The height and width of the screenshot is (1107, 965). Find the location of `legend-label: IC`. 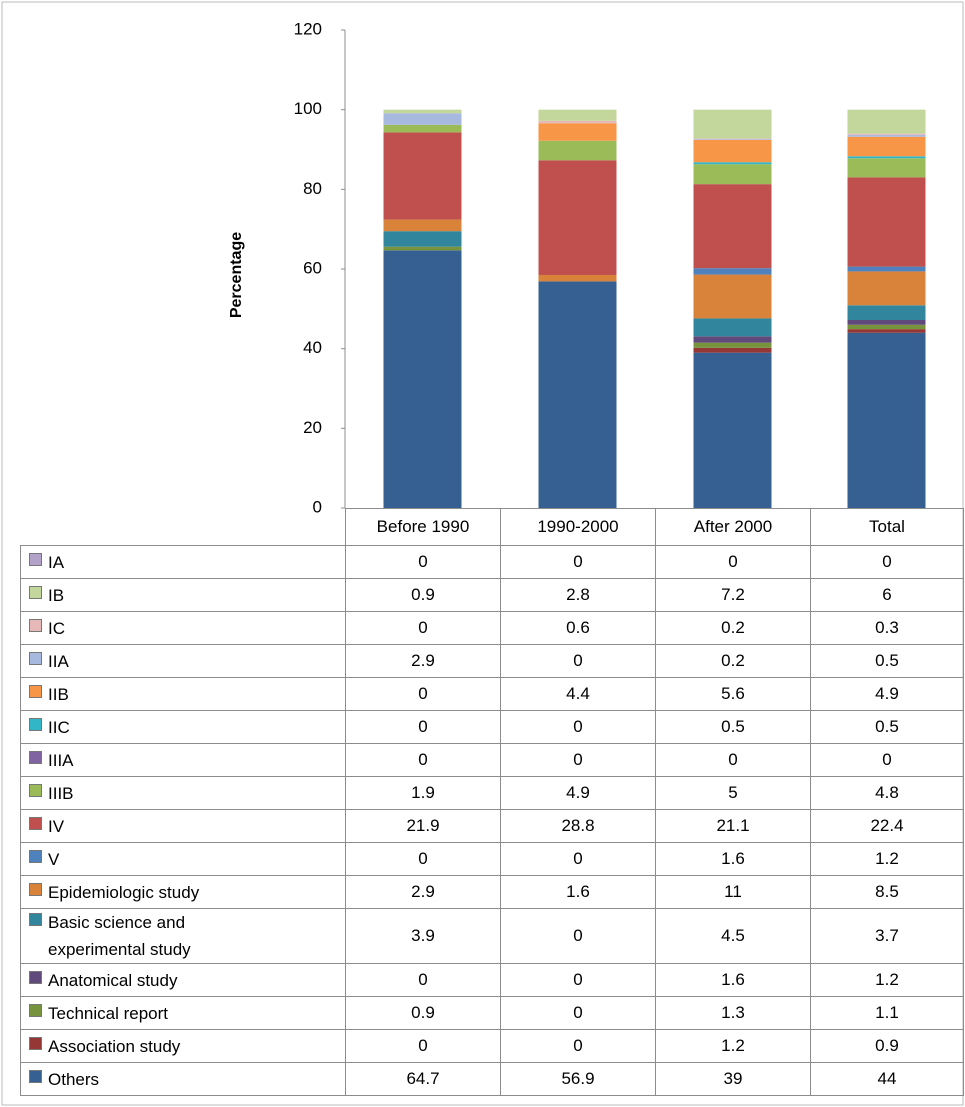

legend-label: IC is located at coordinates (56, 628).